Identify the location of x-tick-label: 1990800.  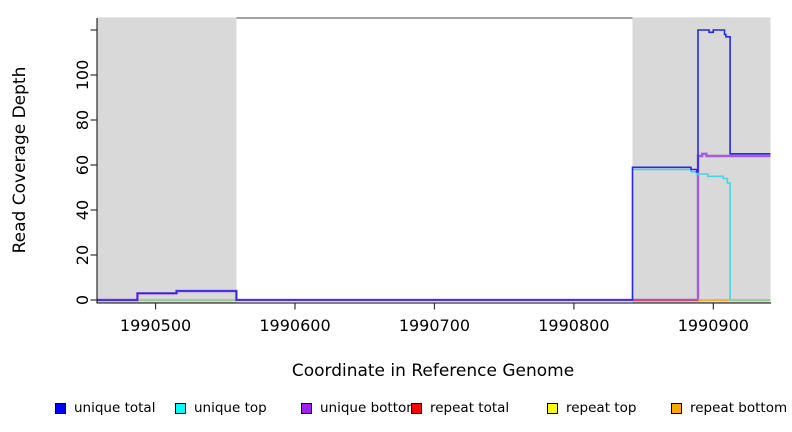
(573, 325).